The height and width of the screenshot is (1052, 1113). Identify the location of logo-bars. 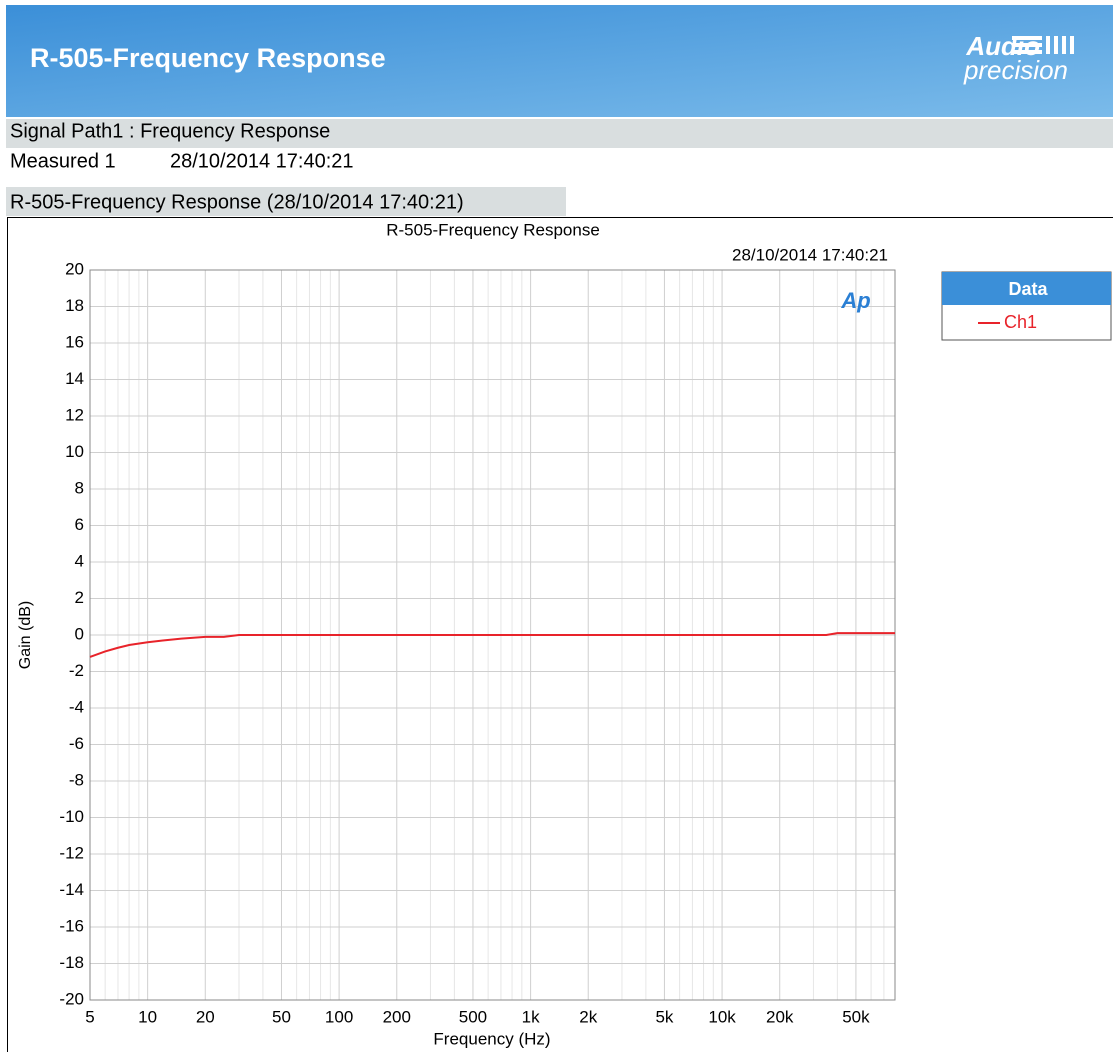
(1043, 45).